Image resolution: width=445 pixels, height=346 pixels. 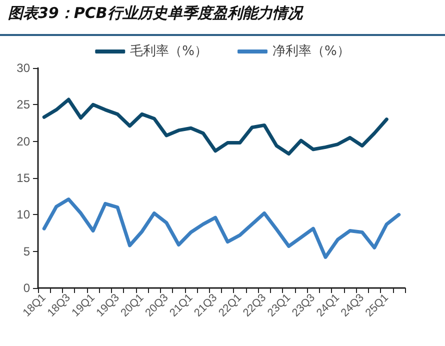 What do you see at coordinates (23, 178) in the screenshot?
I see `y-tick-label: 15` at bounding box center [23, 178].